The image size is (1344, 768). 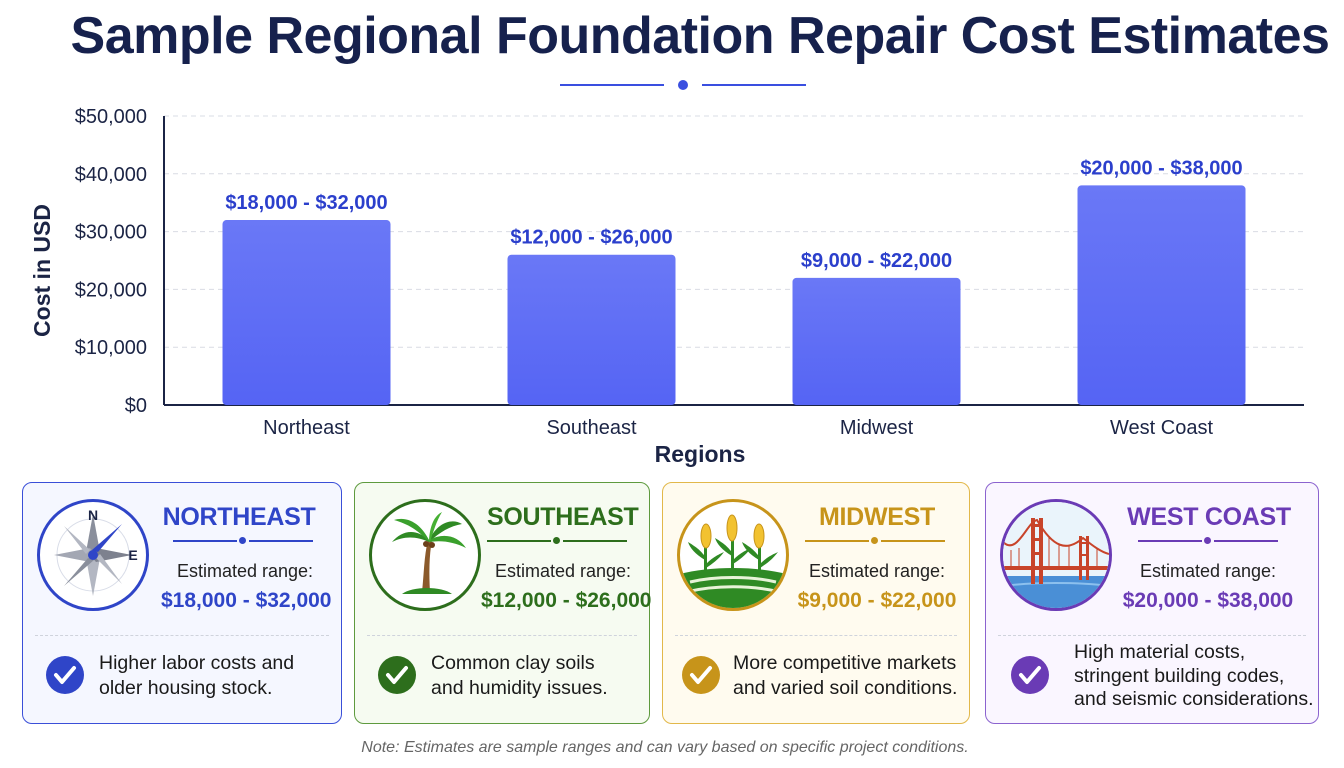 What do you see at coordinates (519, 688) in the screenshot?
I see `note-line: and humidity issues.` at bounding box center [519, 688].